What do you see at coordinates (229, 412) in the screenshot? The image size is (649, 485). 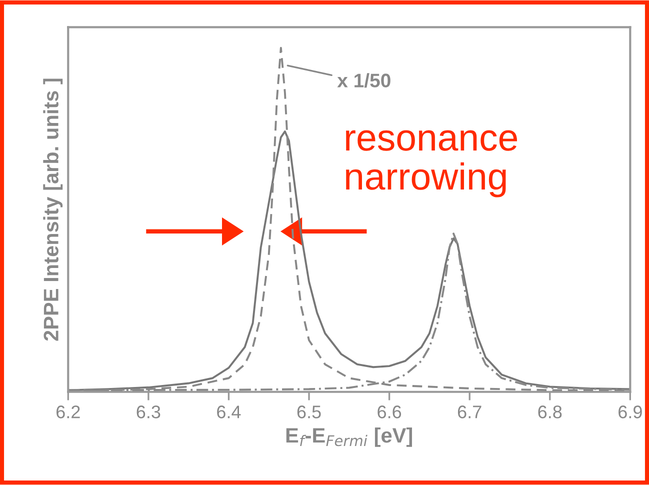 I see `x-tick-label: 6.4` at bounding box center [229, 412].